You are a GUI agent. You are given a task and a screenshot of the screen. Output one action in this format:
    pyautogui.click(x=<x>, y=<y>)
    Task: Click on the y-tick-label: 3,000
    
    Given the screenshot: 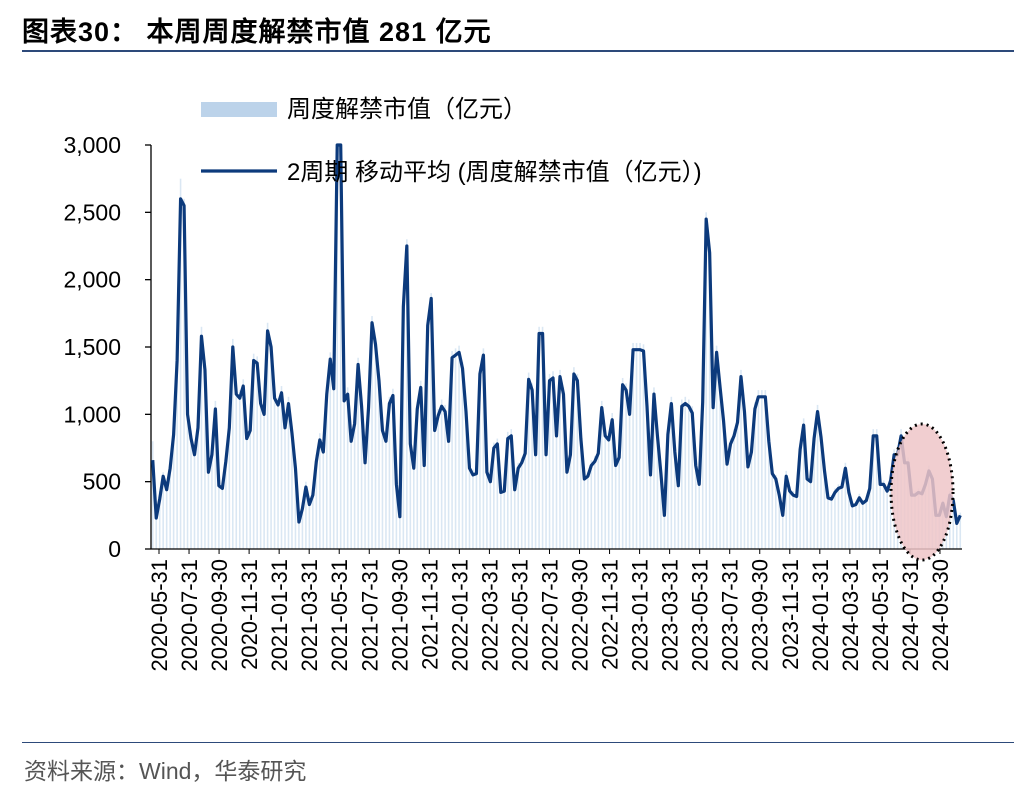 What is the action you would take?
    pyautogui.click(x=92, y=145)
    